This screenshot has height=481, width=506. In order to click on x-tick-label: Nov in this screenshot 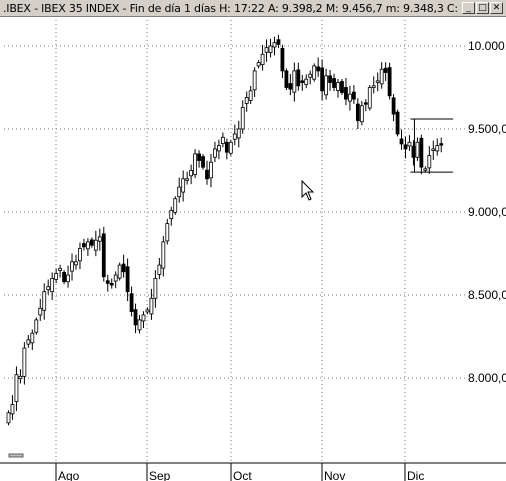, I will do `click(334, 475)`.